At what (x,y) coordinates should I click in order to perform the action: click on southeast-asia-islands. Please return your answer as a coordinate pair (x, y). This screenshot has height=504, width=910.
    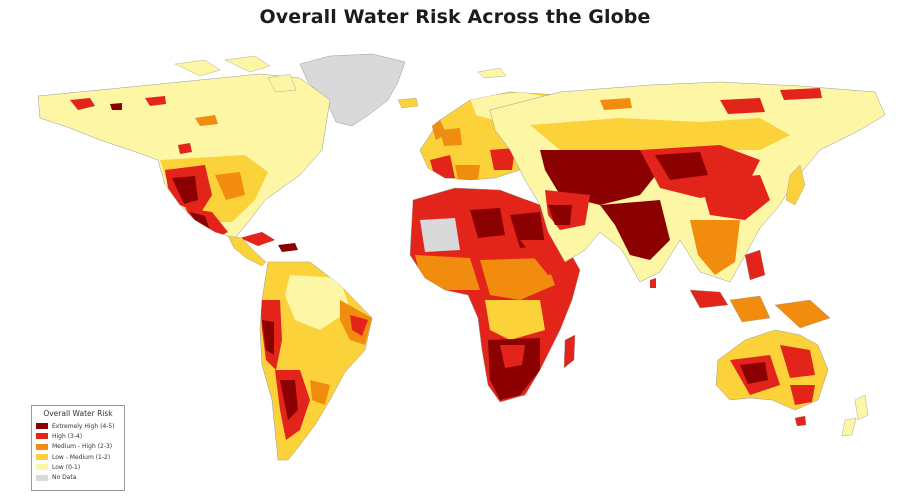
    Looking at the image, I should click on (760, 289).